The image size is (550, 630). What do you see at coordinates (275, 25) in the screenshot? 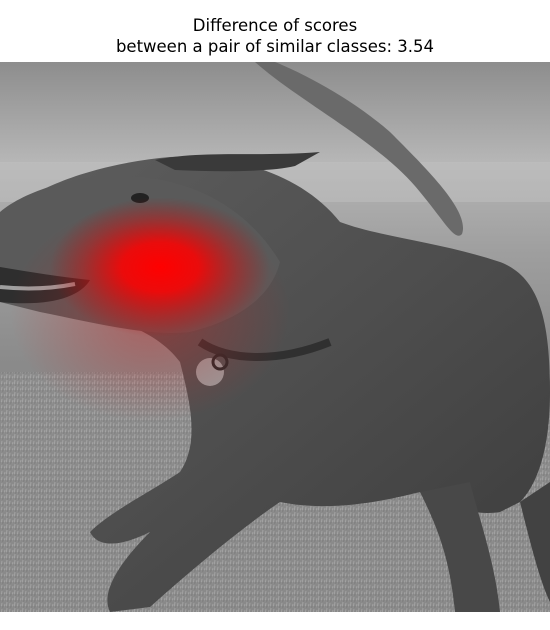
I see `title-line-1: Difference of scores` at bounding box center [275, 25].